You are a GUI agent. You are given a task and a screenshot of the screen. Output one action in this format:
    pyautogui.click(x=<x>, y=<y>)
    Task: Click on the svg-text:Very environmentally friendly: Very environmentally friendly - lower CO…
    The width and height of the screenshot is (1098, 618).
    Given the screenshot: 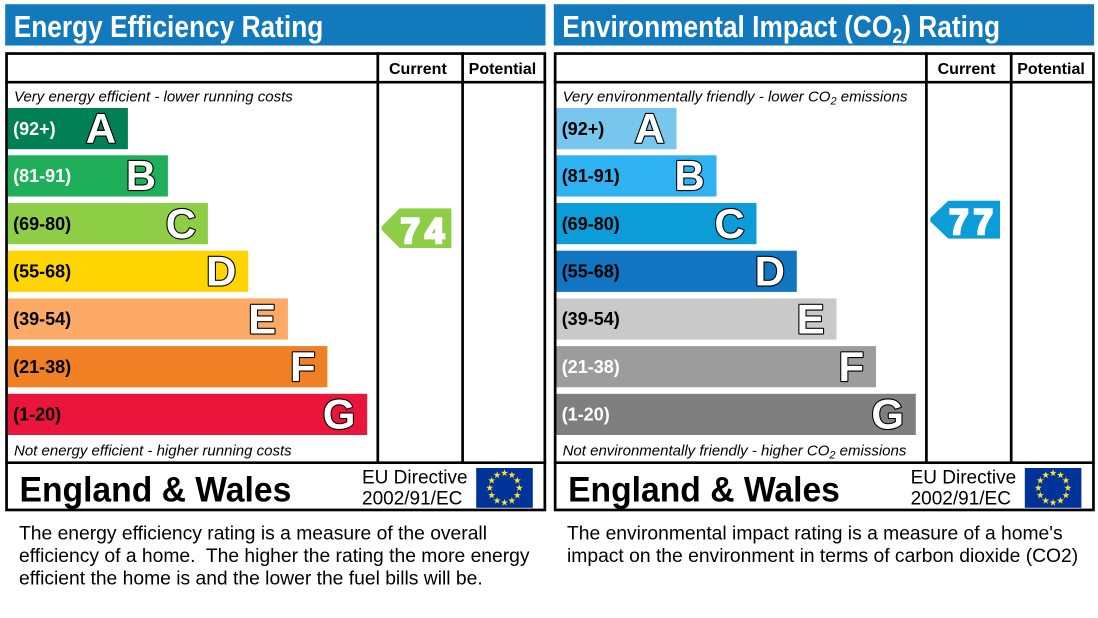 What is the action you would take?
    pyautogui.click(x=735, y=97)
    